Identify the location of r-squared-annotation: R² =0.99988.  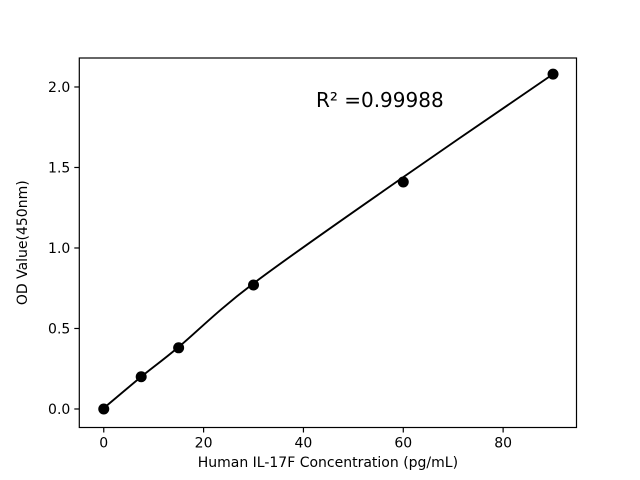
(380, 100).